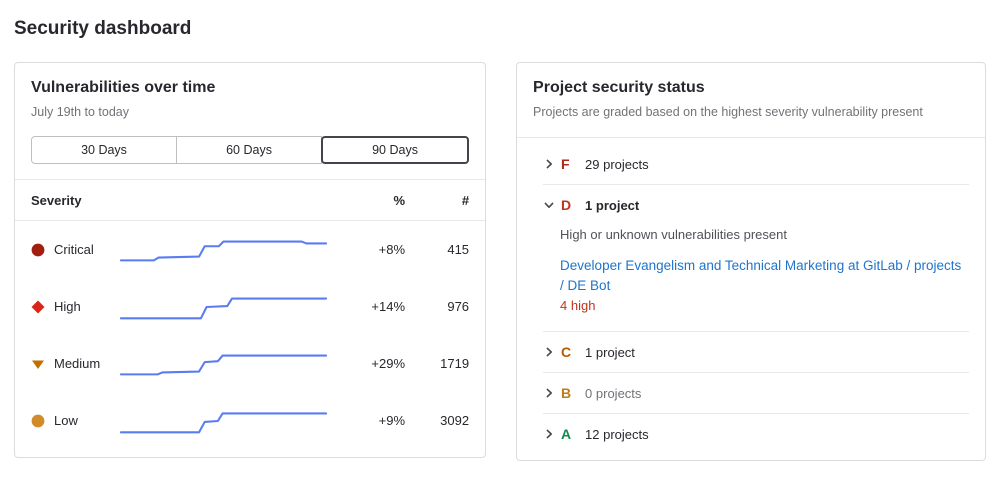 This screenshot has height=483, width=1000. I want to click on vulnerability-count-value: 415, so click(458, 249).